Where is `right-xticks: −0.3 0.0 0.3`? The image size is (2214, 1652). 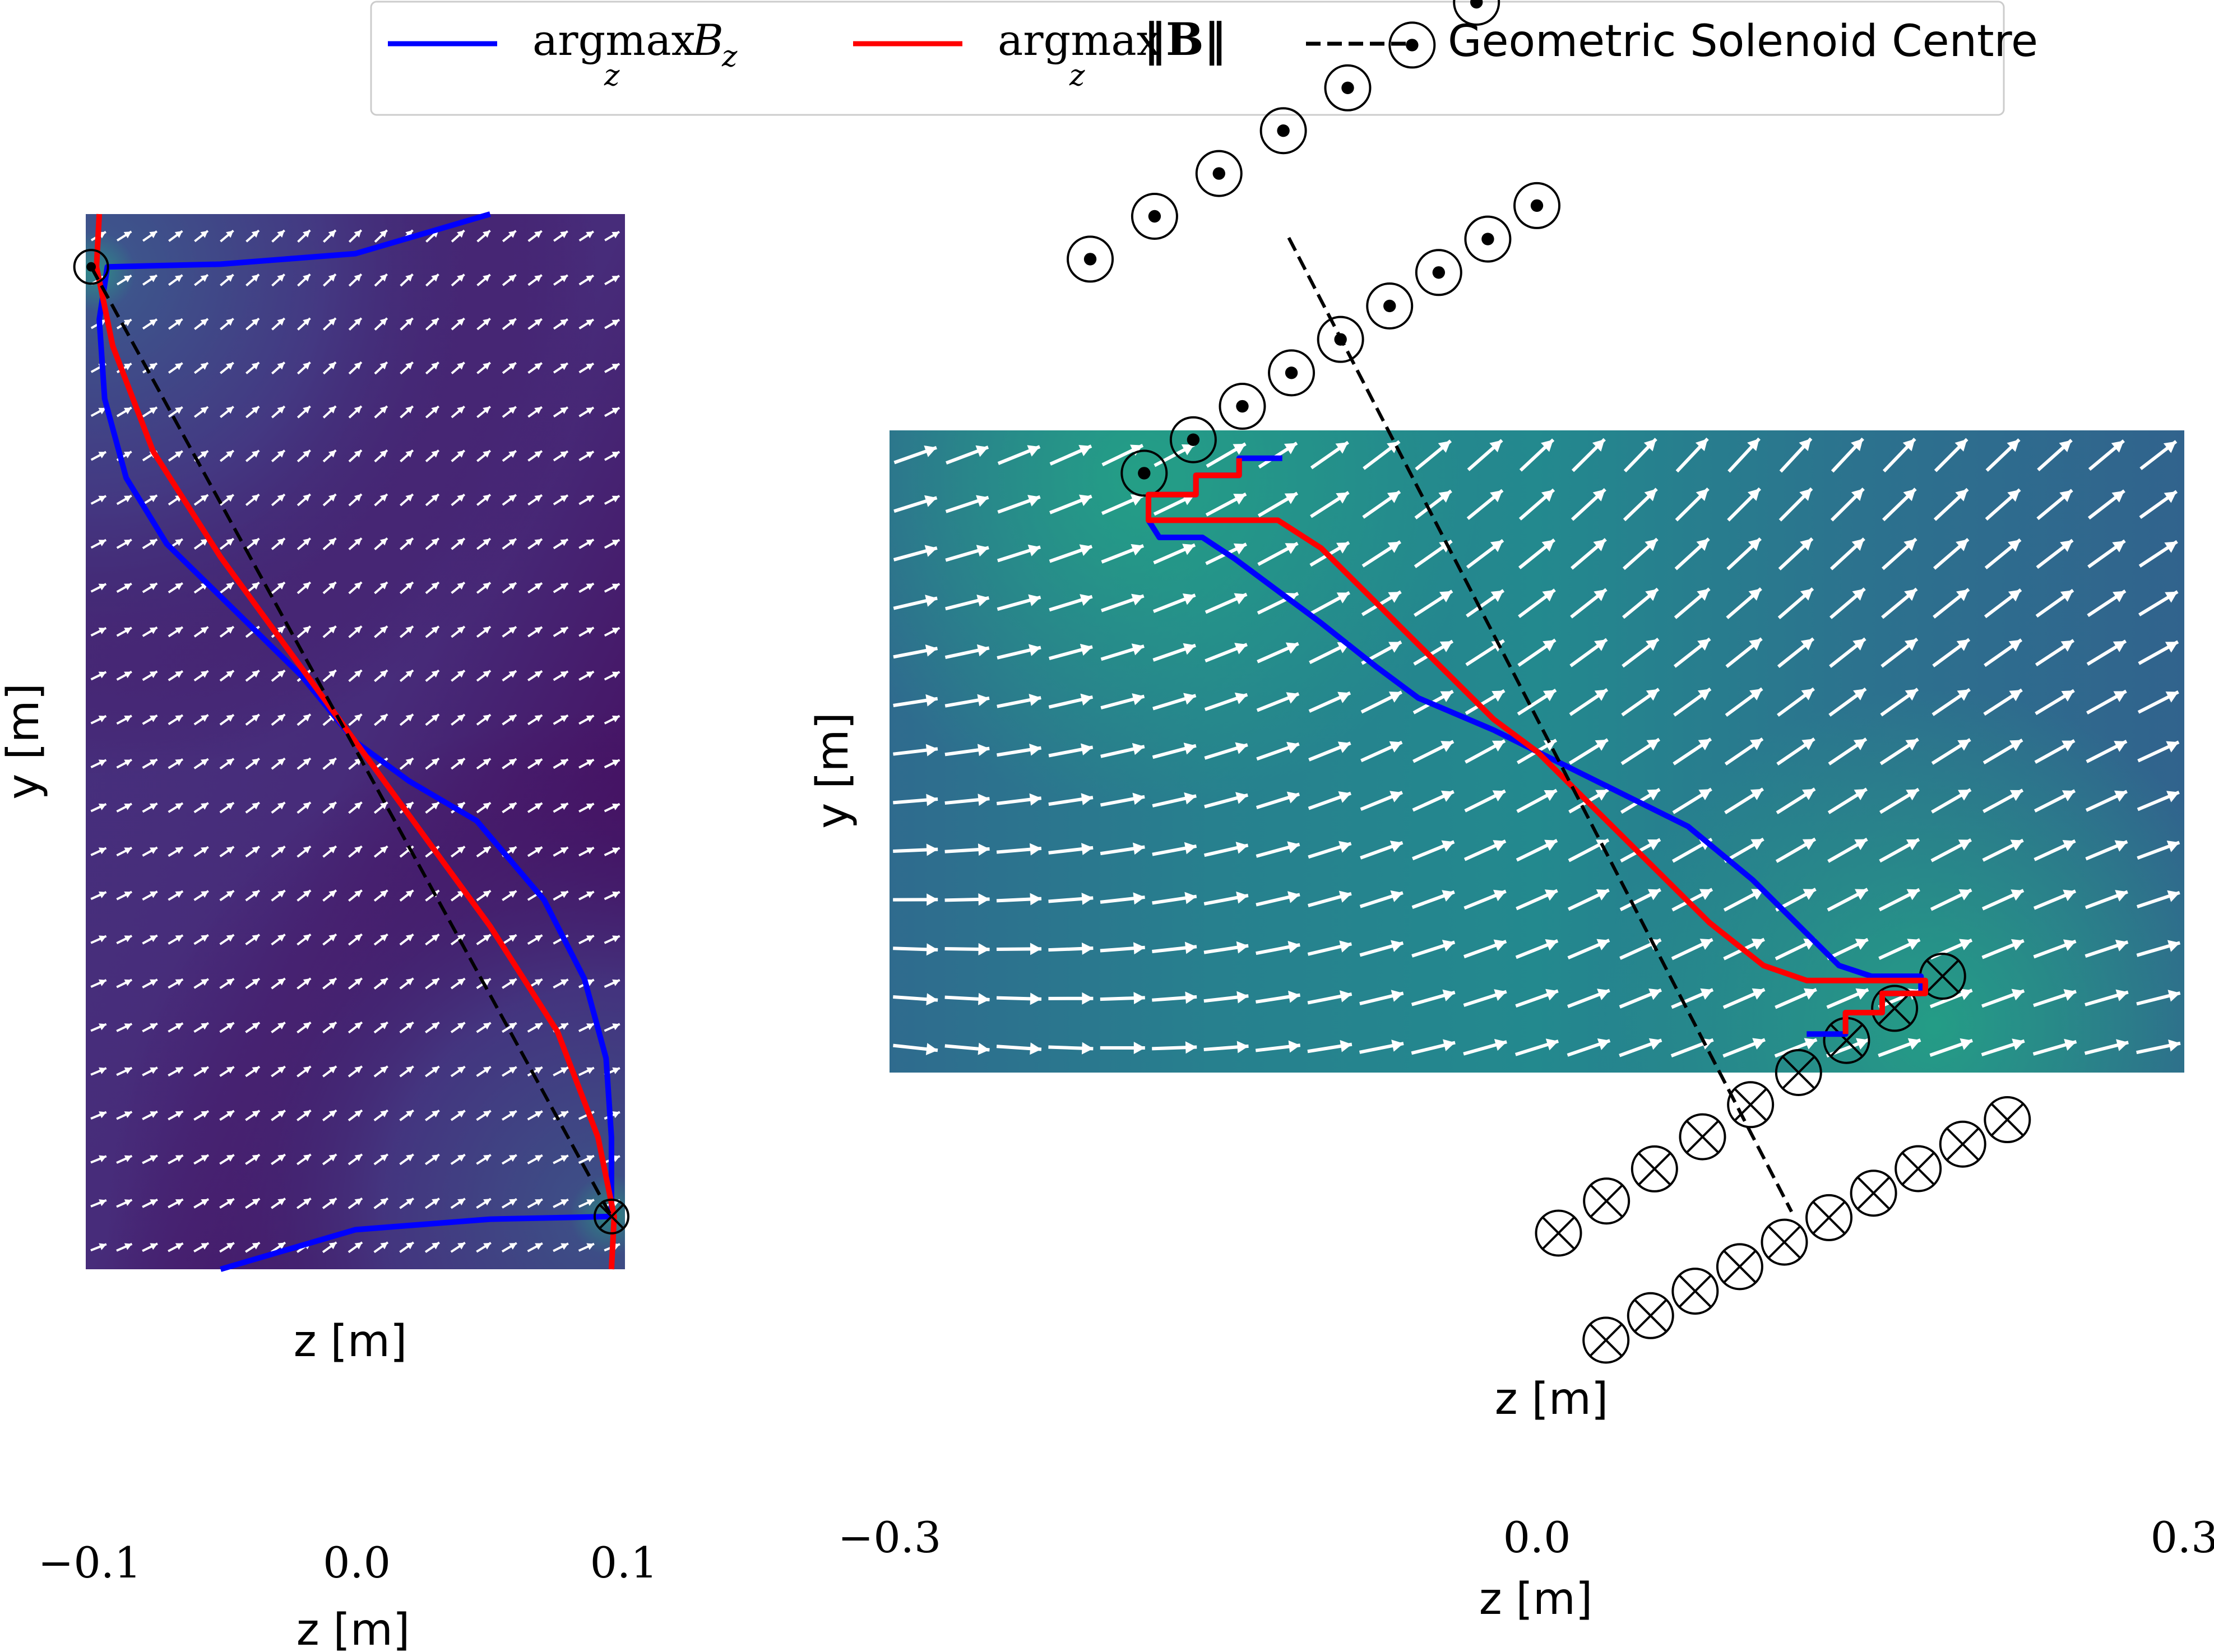
right-xticks: −0.3 0.0 0.3 is located at coordinates (1526, 1537).